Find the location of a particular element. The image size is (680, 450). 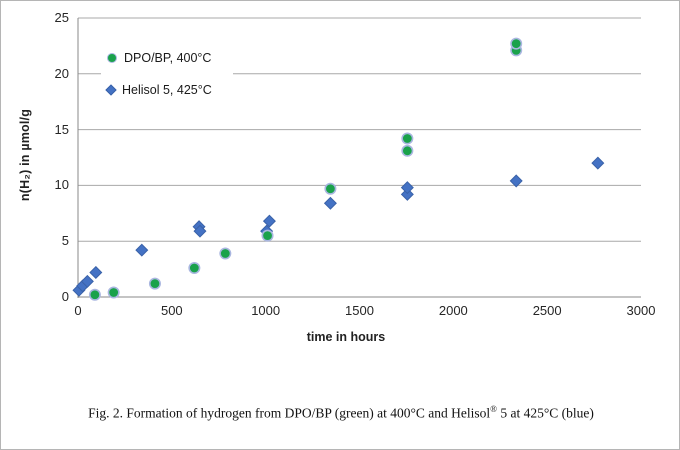

legend-label: Helisol 5, 425°C is located at coordinates (167, 90).